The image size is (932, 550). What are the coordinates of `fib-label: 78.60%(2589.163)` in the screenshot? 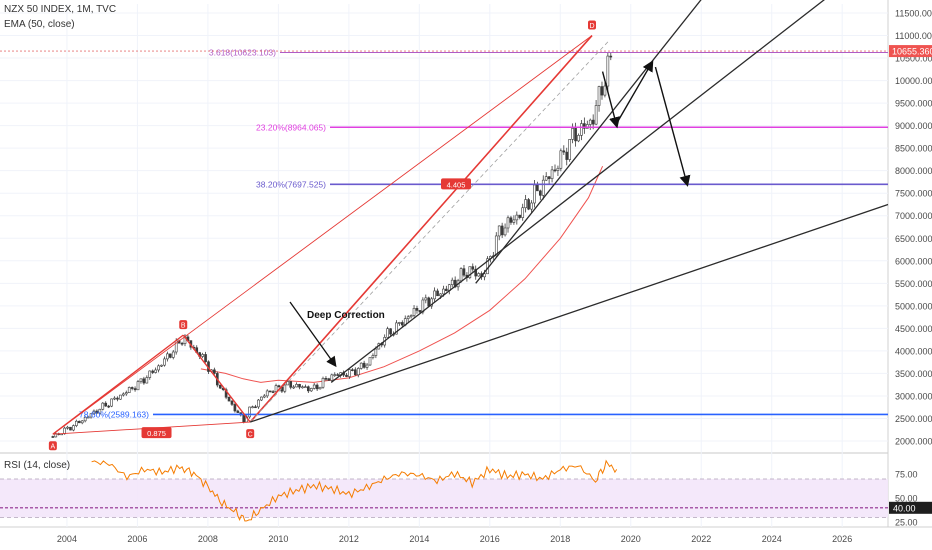 It's located at (114, 414).